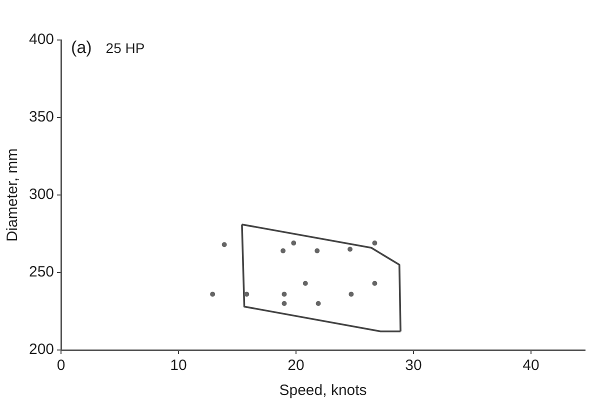 The image size is (590, 404). I want to click on x-axis-title: Speed, knots, so click(323, 391).